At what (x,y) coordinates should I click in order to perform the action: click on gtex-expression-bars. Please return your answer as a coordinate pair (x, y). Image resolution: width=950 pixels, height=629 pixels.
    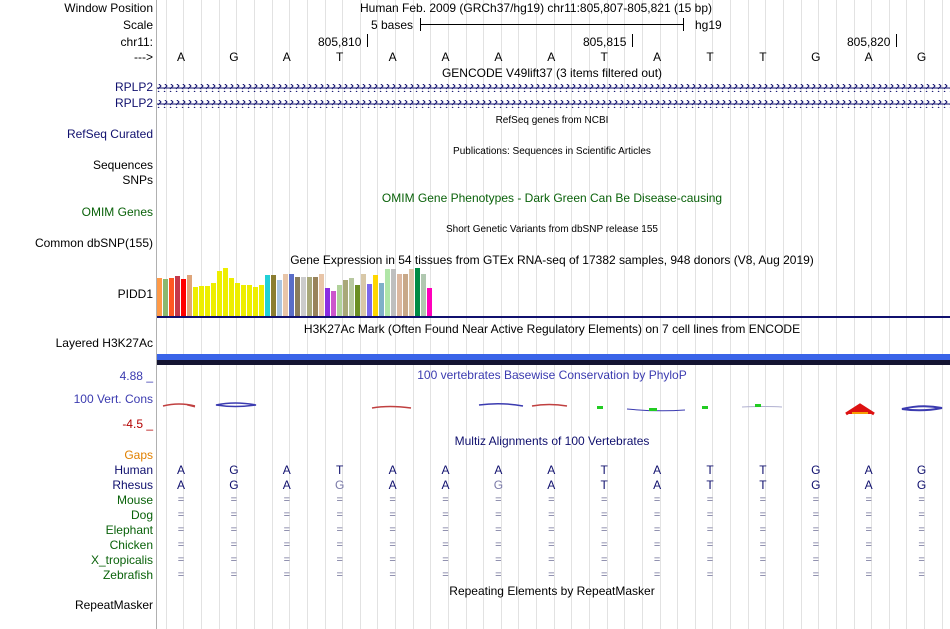
    Looking at the image, I should click on (553, 293).